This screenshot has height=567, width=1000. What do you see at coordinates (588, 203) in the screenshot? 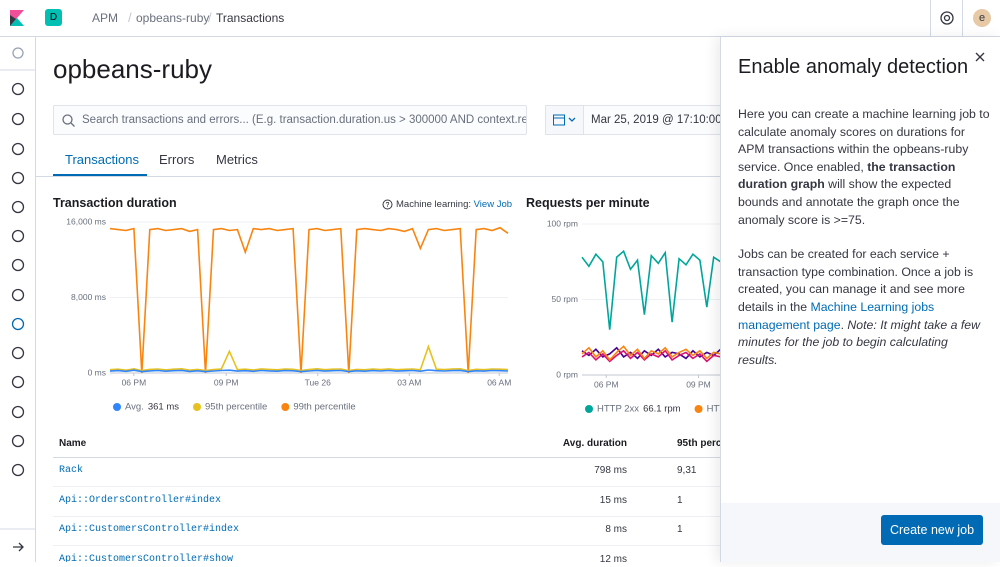
I see `chart-title: Requests per minute` at bounding box center [588, 203].